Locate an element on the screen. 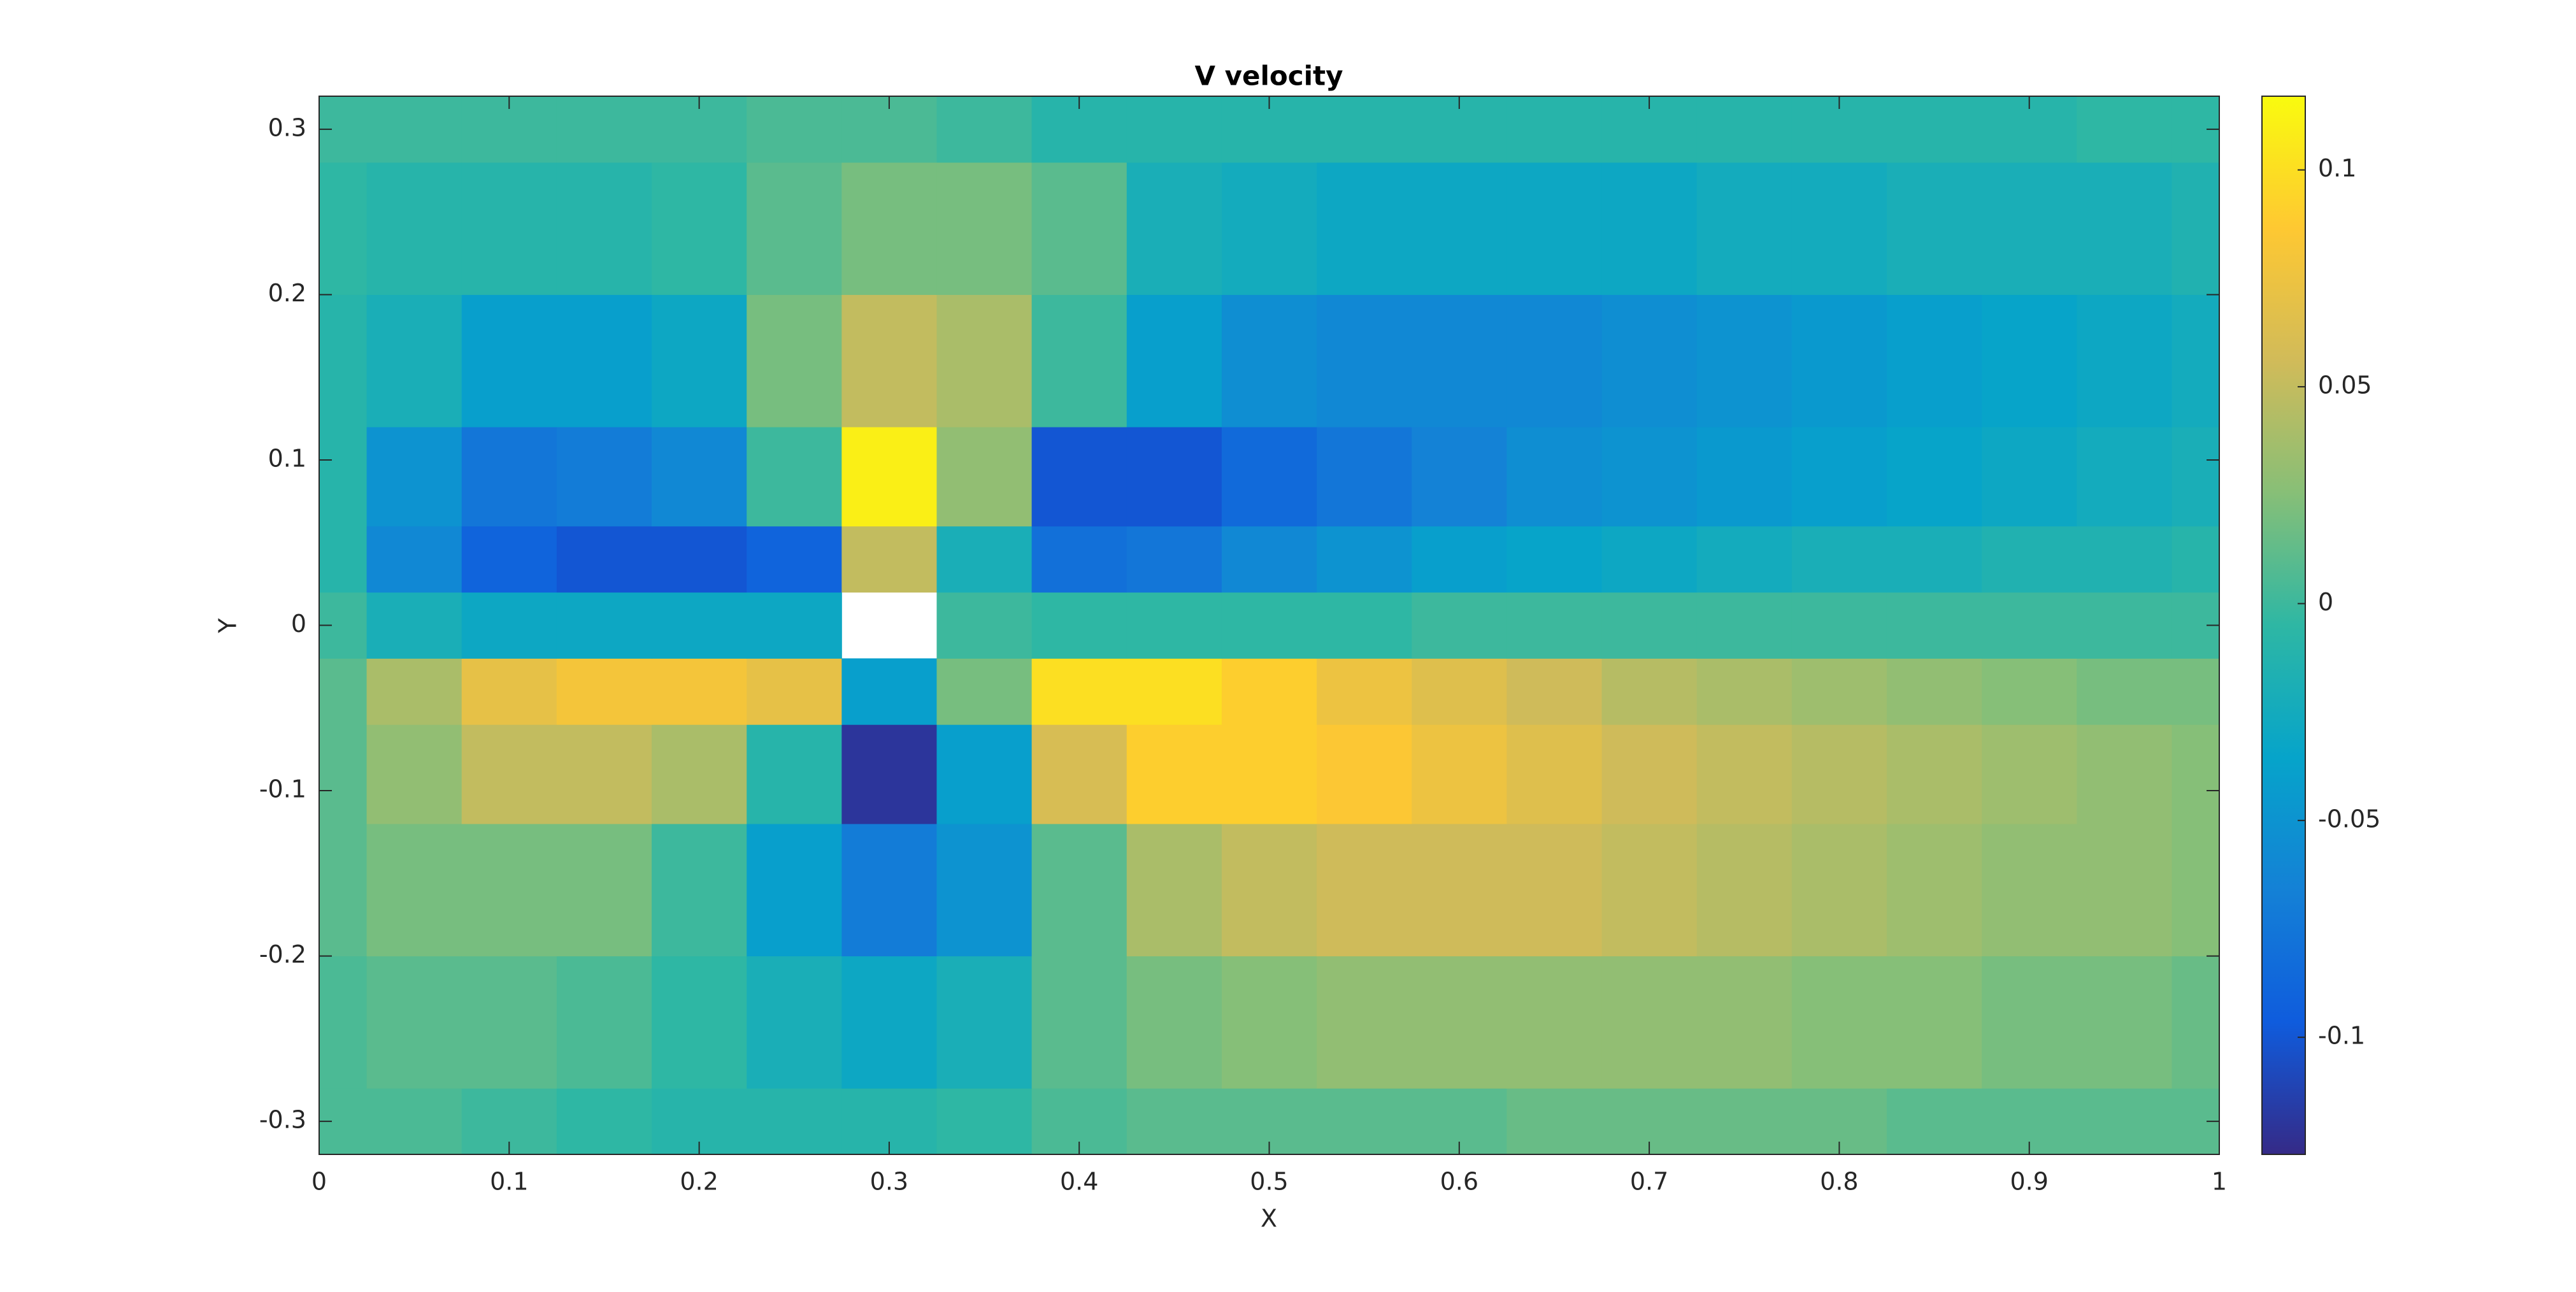  colorbar-tick-label: -0.1 is located at coordinates (2341, 1036).